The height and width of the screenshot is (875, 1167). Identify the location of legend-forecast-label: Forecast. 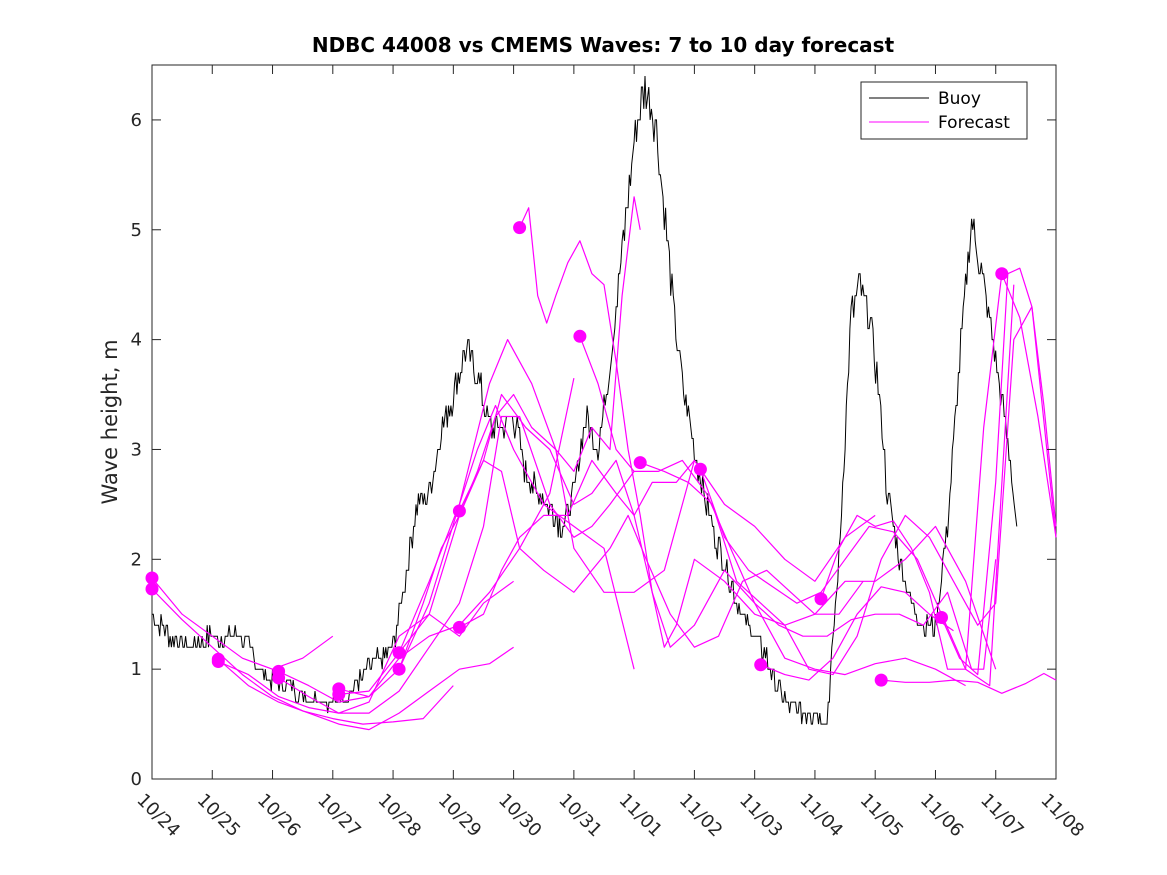
(974, 123).